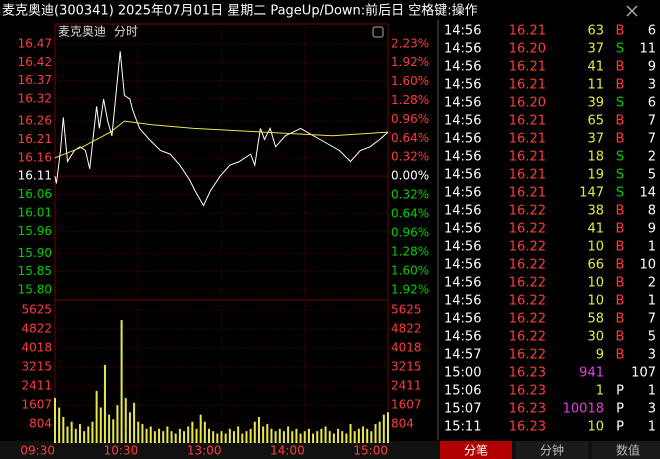 The height and width of the screenshot is (459, 660). What do you see at coordinates (410, 233) in the screenshot?
I see `y2-tick-label: 0.96%` at bounding box center [410, 233].